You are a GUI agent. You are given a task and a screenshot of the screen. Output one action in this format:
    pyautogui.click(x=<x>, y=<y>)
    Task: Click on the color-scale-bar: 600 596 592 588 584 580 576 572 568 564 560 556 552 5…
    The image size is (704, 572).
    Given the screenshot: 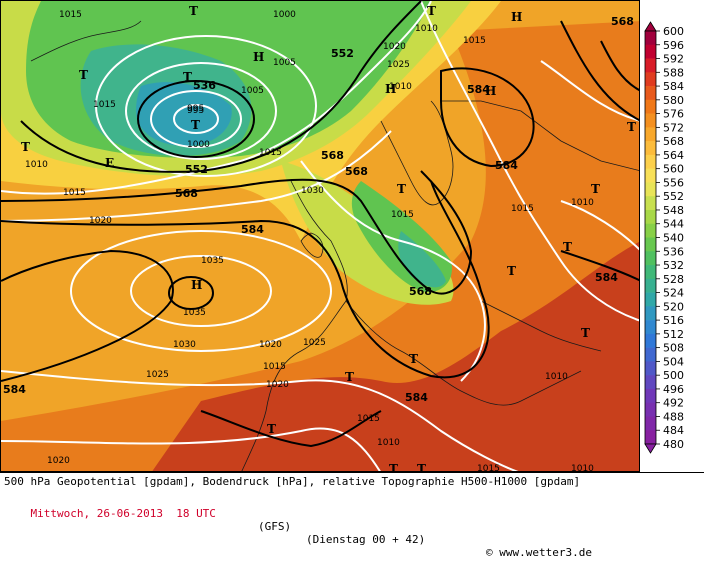 What is the action you would take?
    pyautogui.click(x=672, y=236)
    